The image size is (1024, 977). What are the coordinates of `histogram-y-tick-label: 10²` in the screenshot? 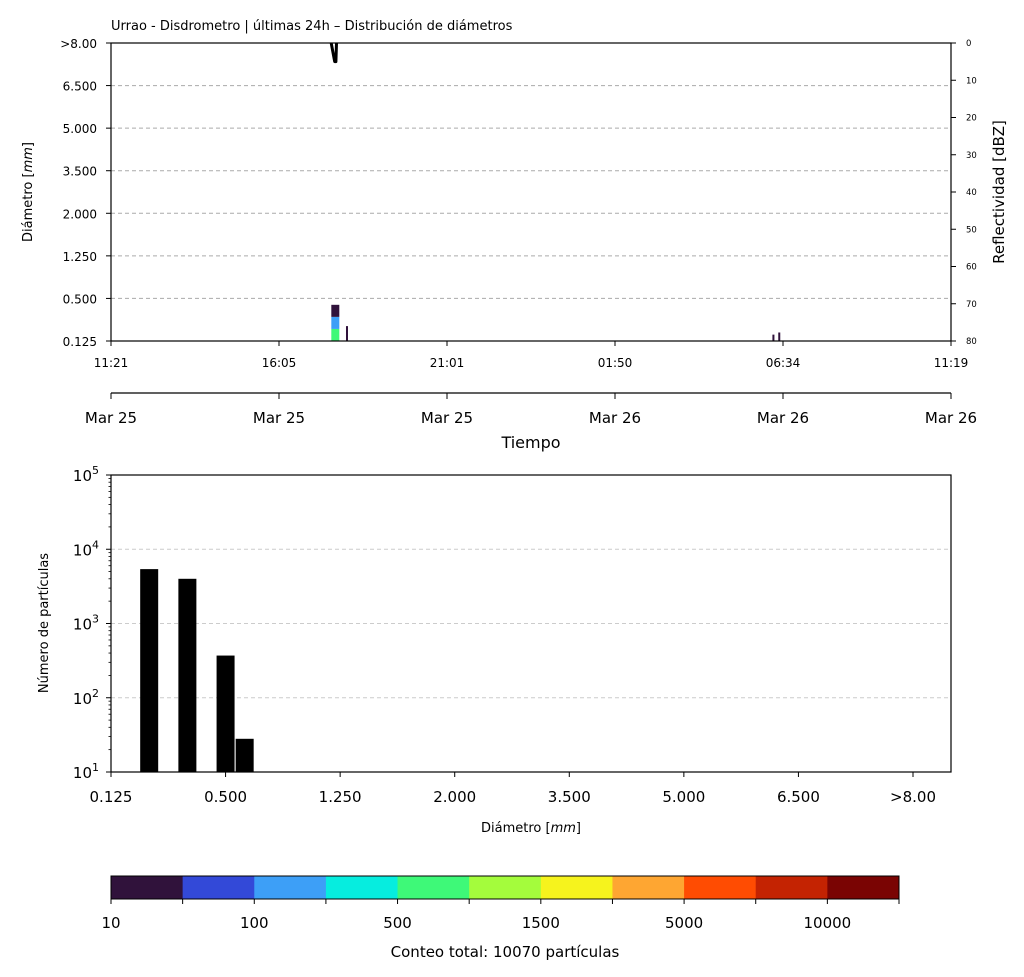 It's located at (86, 697).